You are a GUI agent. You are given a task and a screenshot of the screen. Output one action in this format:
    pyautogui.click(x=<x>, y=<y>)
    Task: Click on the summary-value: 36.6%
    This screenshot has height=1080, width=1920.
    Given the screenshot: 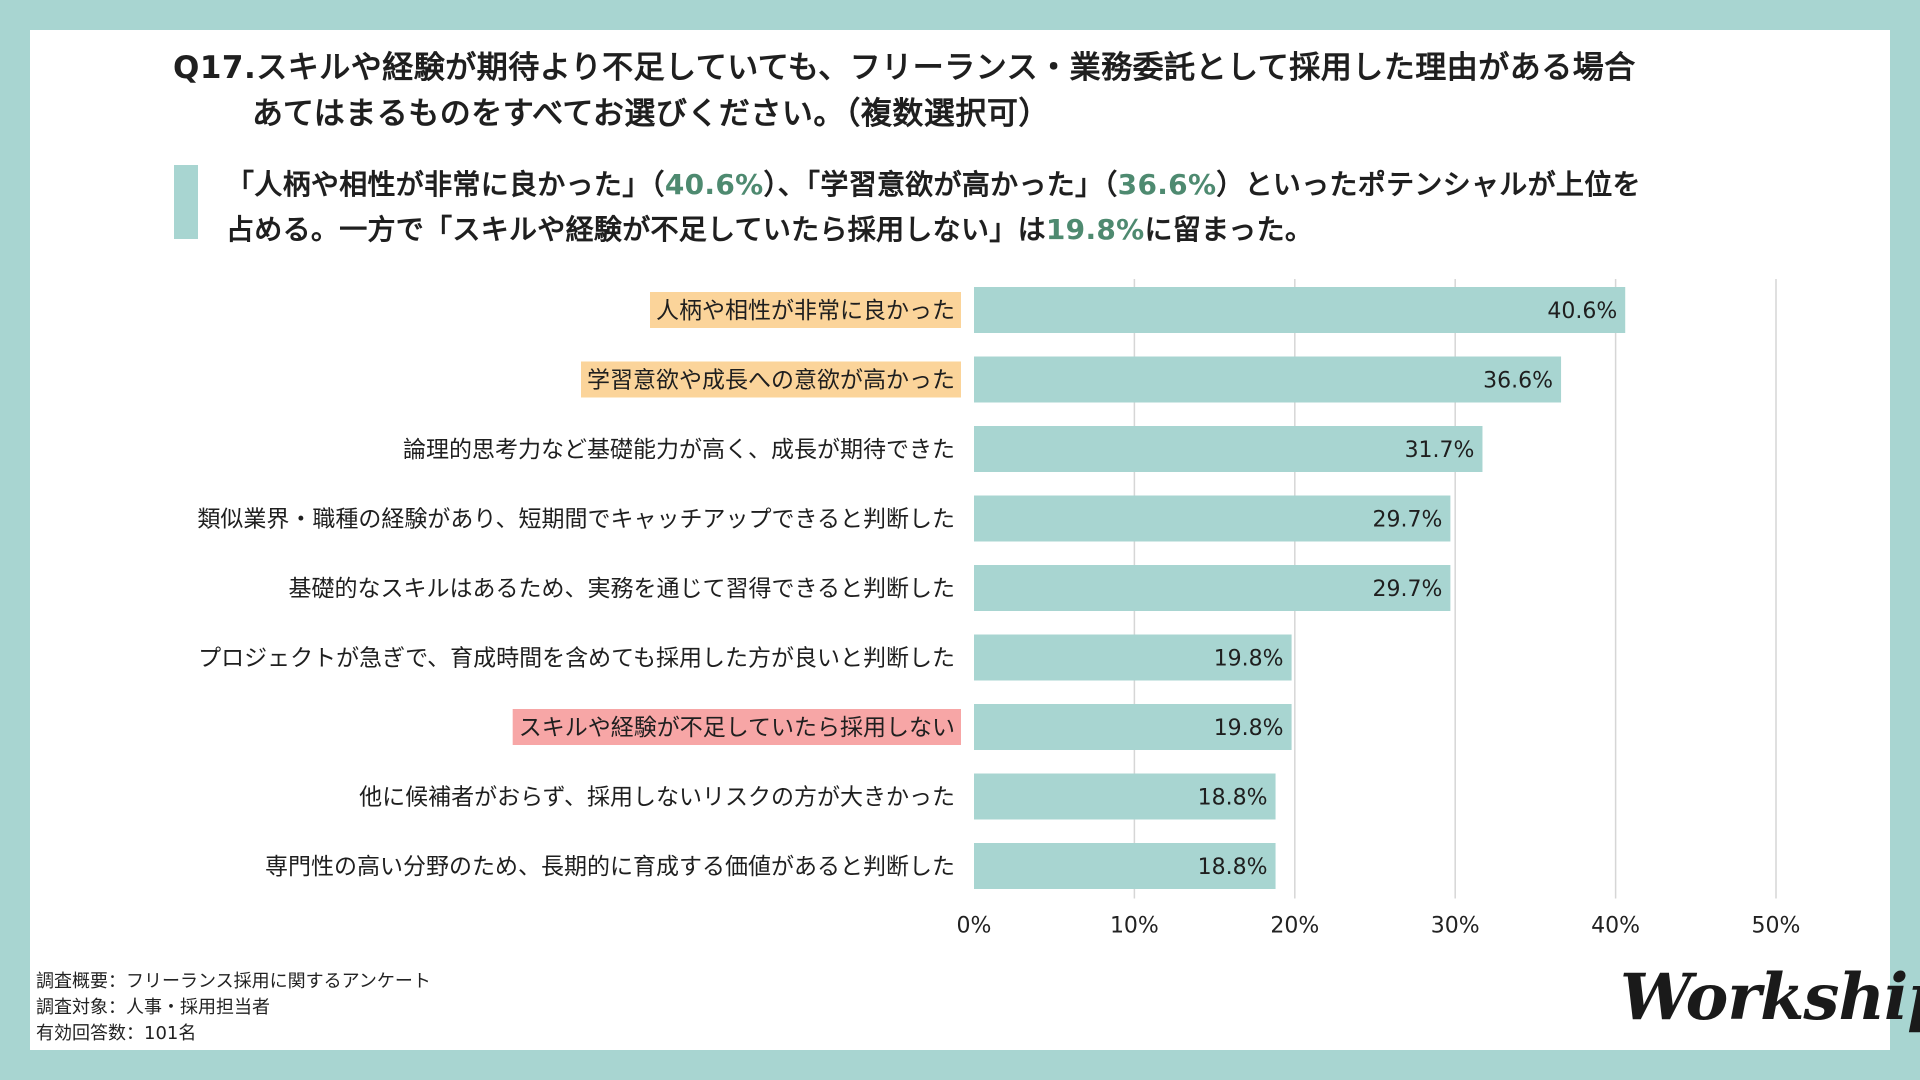 What is the action you would take?
    pyautogui.click(x=1167, y=184)
    